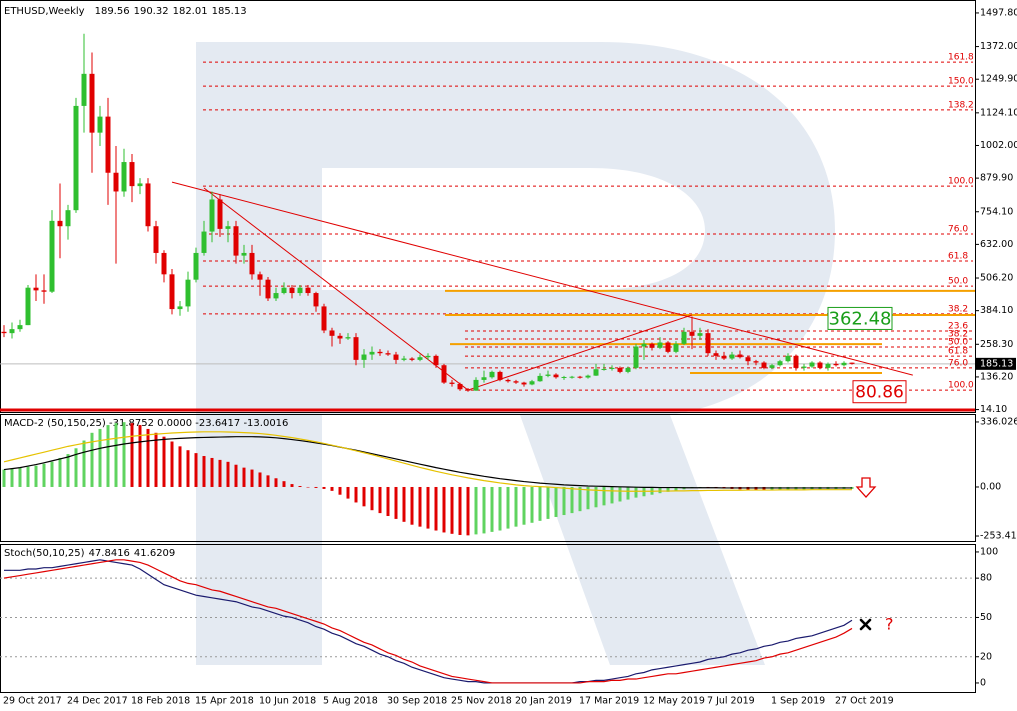 The width and height of the screenshot is (1017, 711). Describe the element at coordinates (990, 486) in the screenshot. I see `y-tick-label: 0.00` at that location.